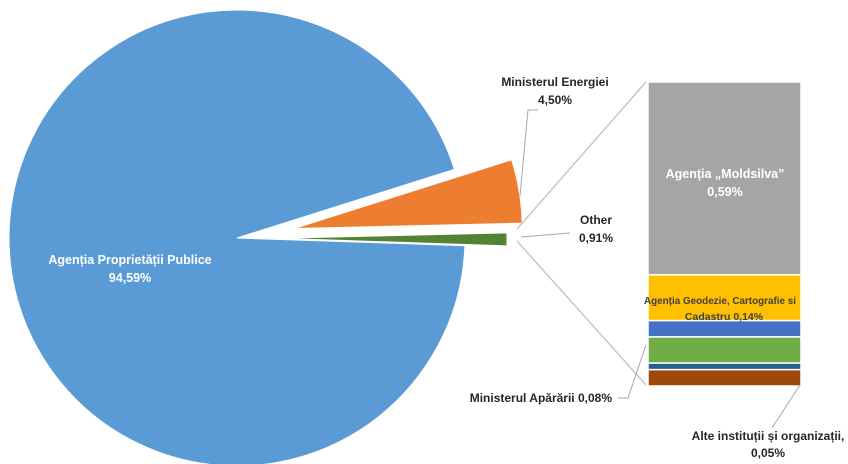 This screenshot has height=464, width=848. I want to click on bar-segment-alte-institutii, so click(724, 377).